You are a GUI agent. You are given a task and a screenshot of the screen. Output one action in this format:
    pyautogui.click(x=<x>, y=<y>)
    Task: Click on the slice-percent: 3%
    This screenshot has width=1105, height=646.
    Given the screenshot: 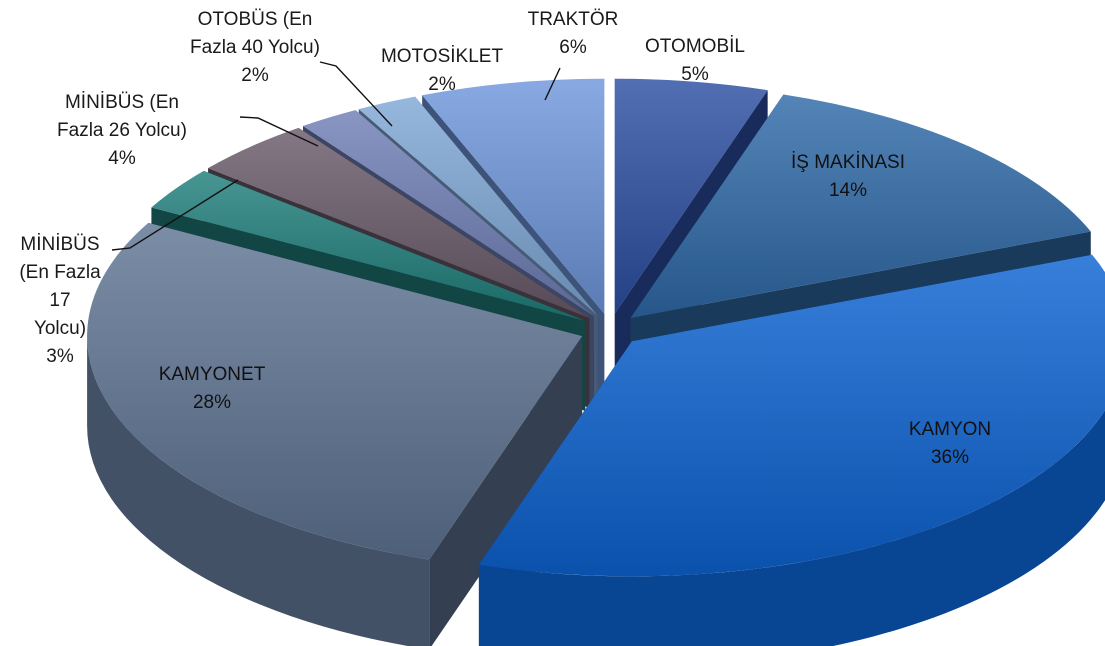 What is the action you would take?
    pyautogui.click(x=60, y=356)
    